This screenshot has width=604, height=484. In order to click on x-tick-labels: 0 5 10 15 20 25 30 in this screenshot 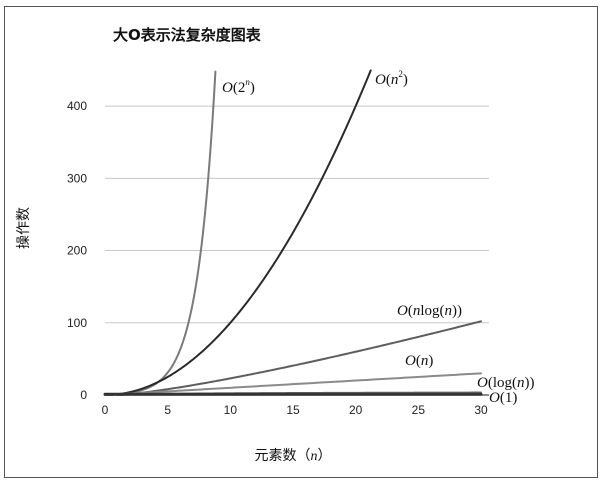, I will do `click(295, 410)`.